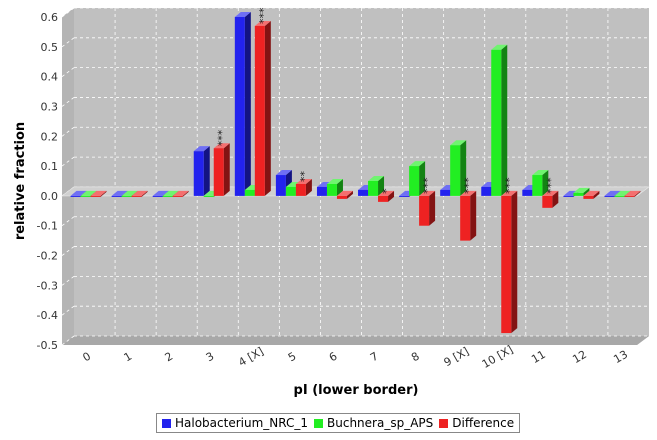 The height and width of the screenshot is (440, 657). I want to click on y-tick-label: -0.4, so click(47, 315).